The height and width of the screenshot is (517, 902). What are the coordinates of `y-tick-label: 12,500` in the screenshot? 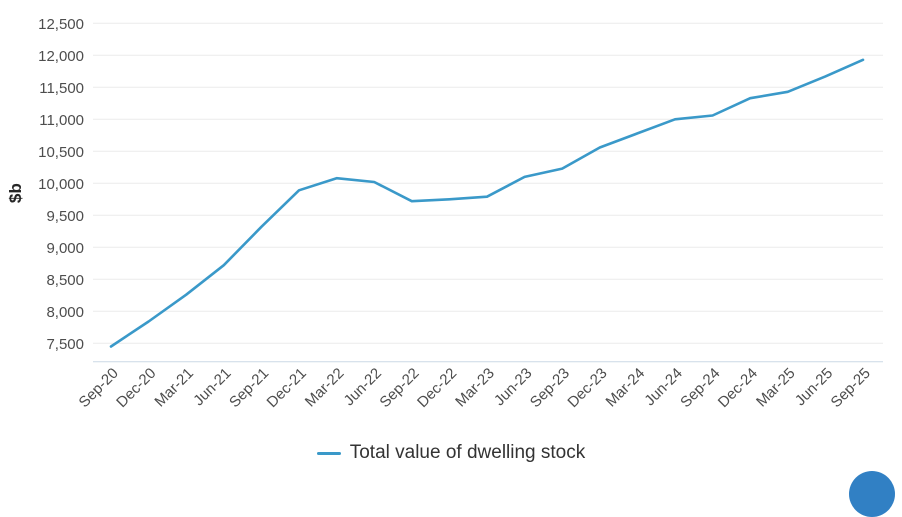 It's located at (61, 24).